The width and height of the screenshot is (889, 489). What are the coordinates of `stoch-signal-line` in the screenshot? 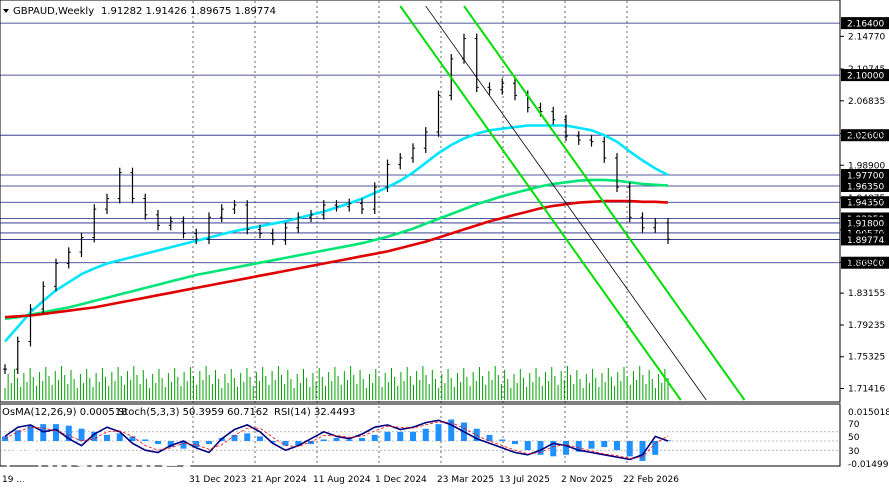 It's located at (336, 440).